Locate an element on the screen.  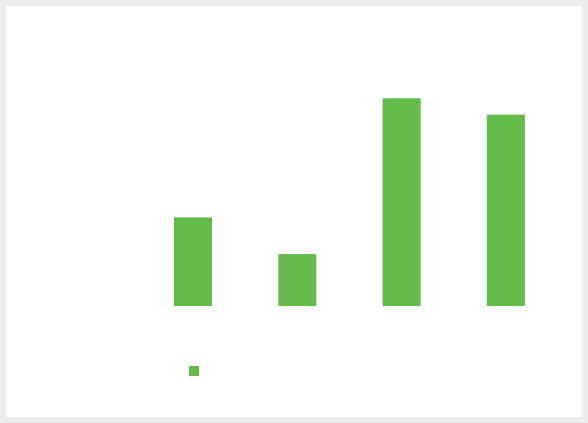
legend is located at coordinates (194, 371).